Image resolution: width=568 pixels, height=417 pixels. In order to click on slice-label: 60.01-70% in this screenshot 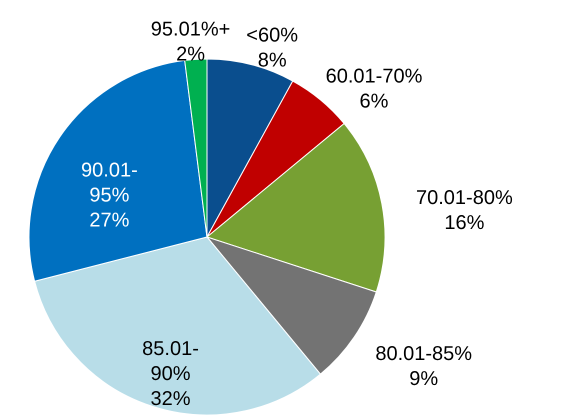, I will do `click(374, 77)`.